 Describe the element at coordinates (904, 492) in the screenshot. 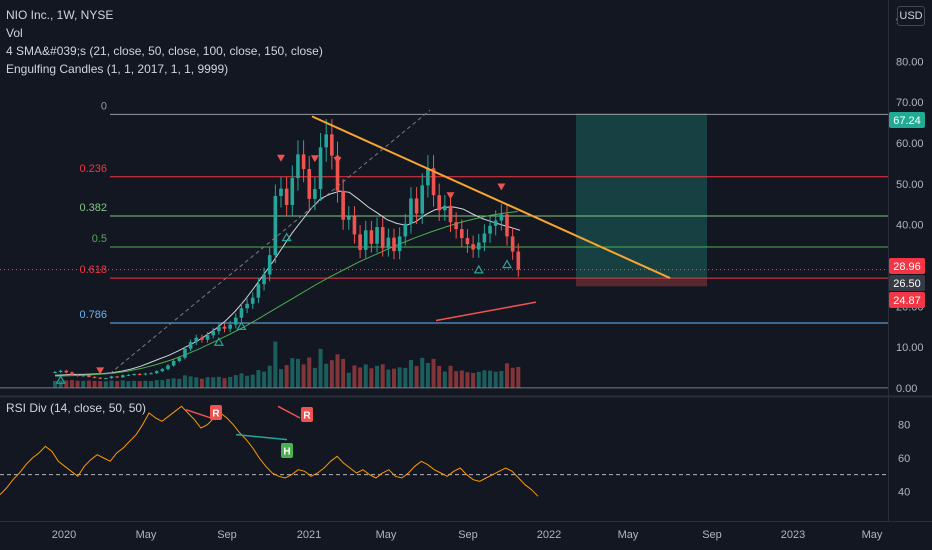

I see `rsi-tick-label: 40` at that location.